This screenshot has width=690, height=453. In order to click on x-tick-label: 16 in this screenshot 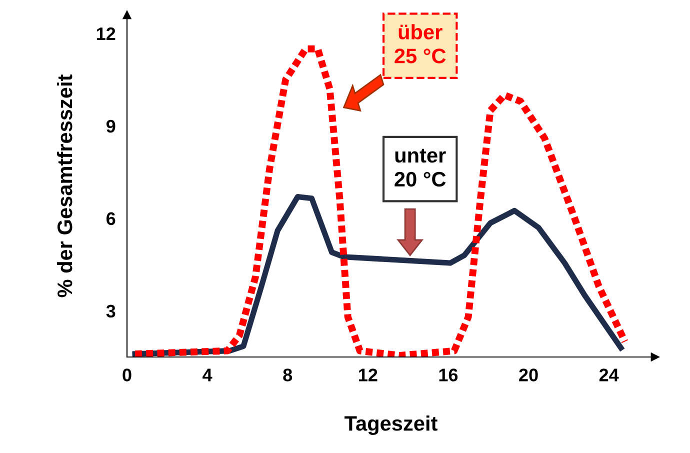, I will do `click(448, 375)`.